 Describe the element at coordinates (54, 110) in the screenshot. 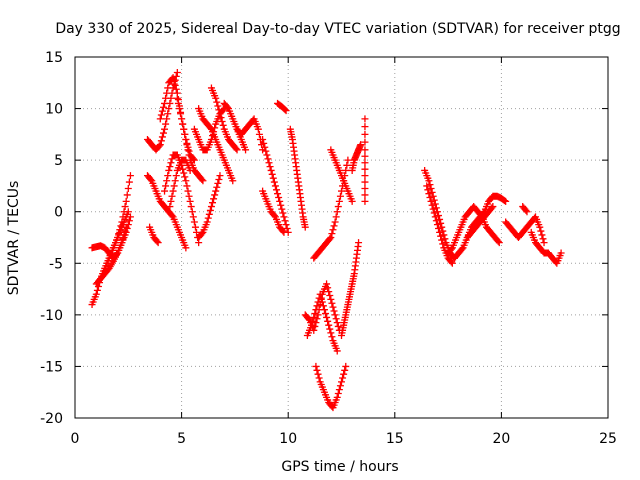

I see `y-tick-label: 10` at that location.